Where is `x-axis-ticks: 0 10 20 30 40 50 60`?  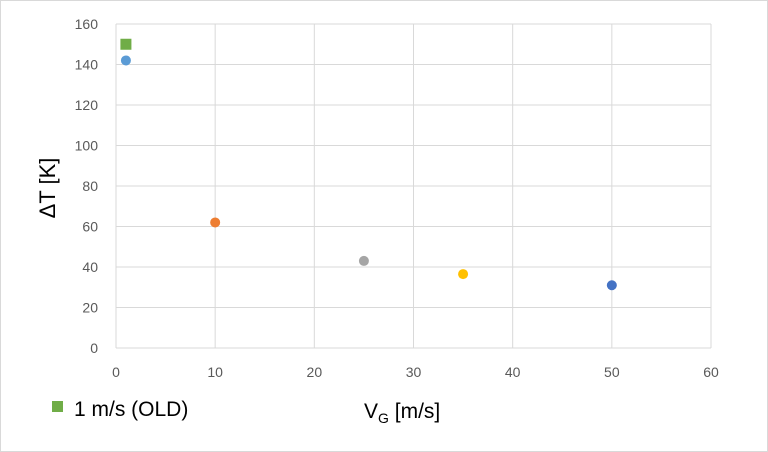
x-axis-ticks: 0 10 20 30 40 50 60 is located at coordinates (415, 372).